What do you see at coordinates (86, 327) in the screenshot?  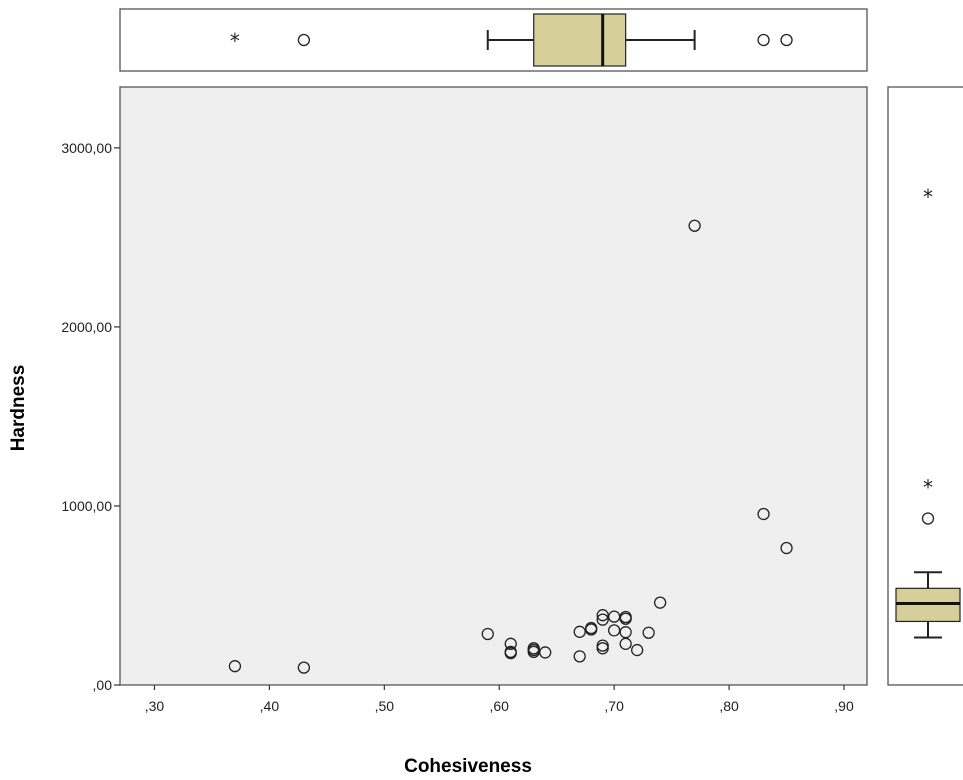 I see `y-tick-label: 2000,00` at bounding box center [86, 327].